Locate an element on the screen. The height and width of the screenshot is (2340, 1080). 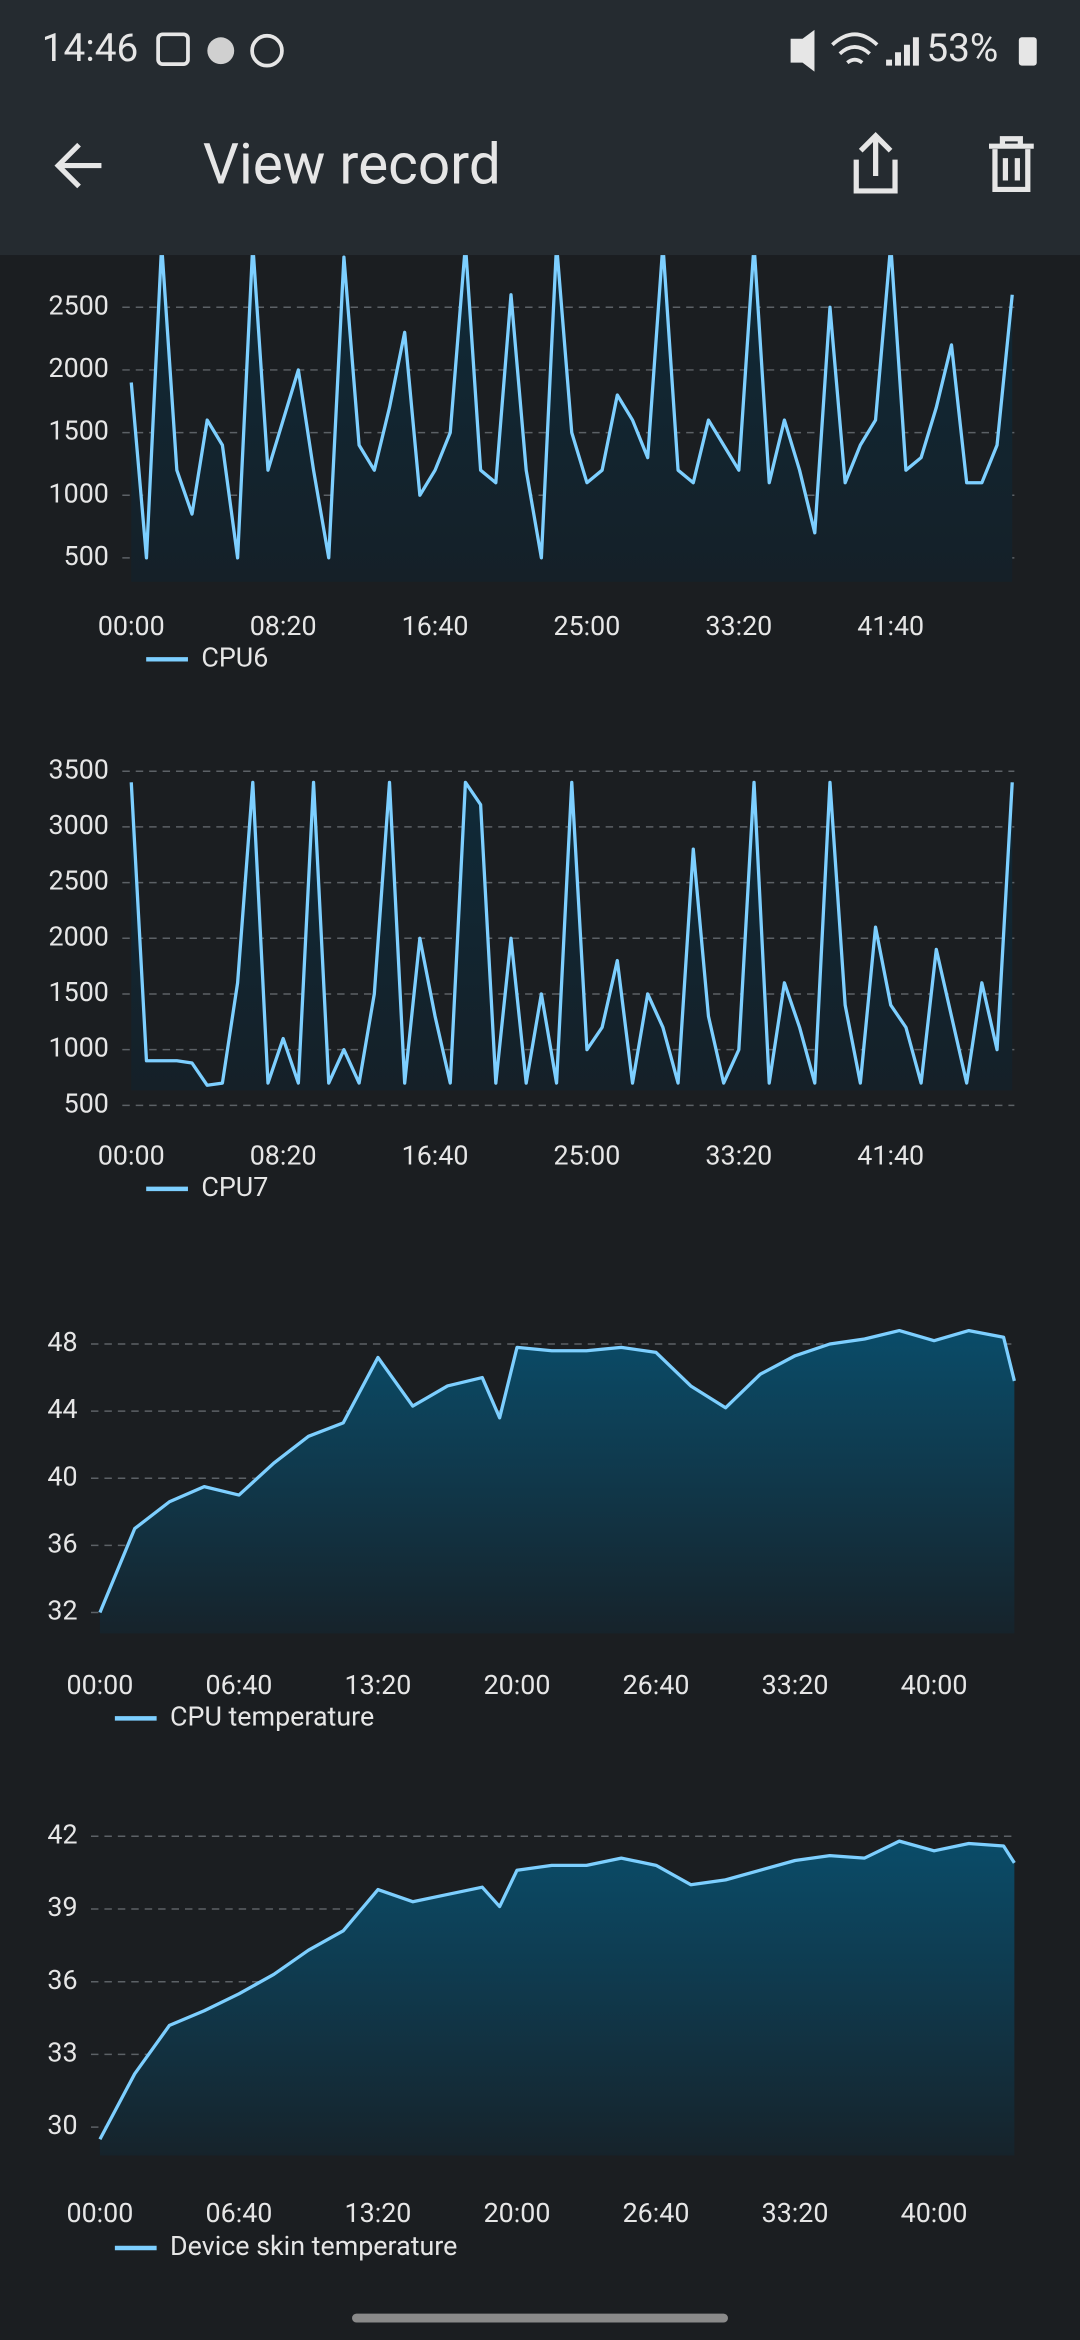
legend-label: CPU6 is located at coordinates (234, 657).